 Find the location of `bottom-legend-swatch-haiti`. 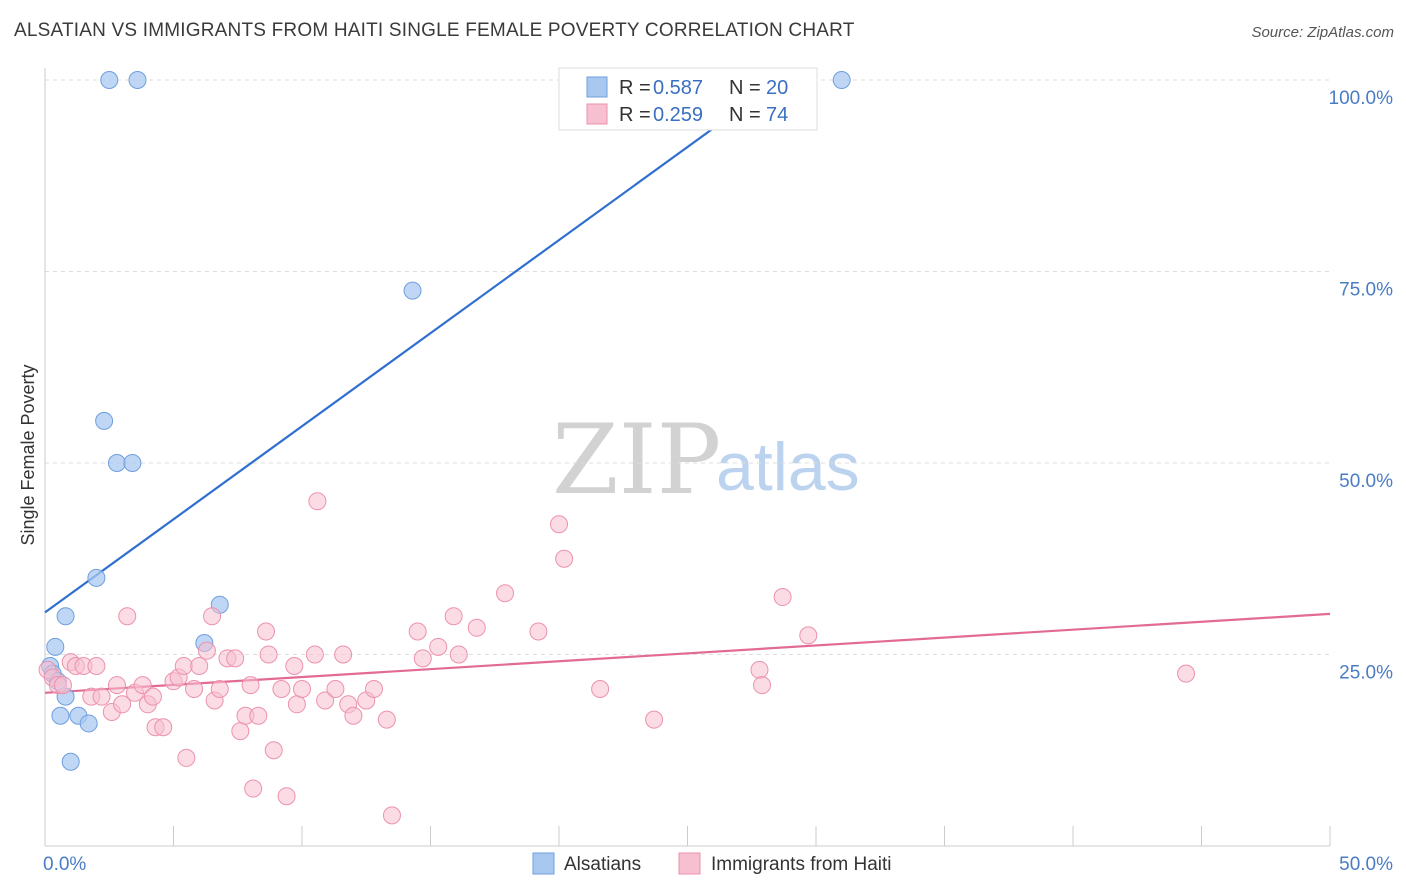

bottom-legend-swatch-haiti is located at coordinates (689, 863).